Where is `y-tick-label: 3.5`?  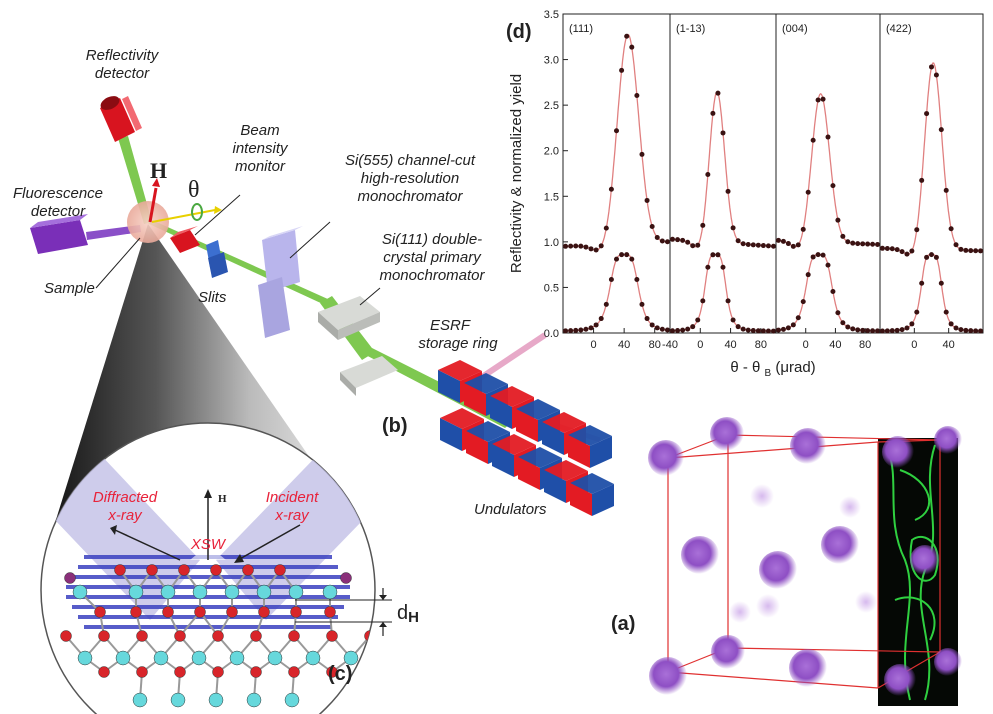 y-tick-label: 3.5 is located at coordinates (551, 15).